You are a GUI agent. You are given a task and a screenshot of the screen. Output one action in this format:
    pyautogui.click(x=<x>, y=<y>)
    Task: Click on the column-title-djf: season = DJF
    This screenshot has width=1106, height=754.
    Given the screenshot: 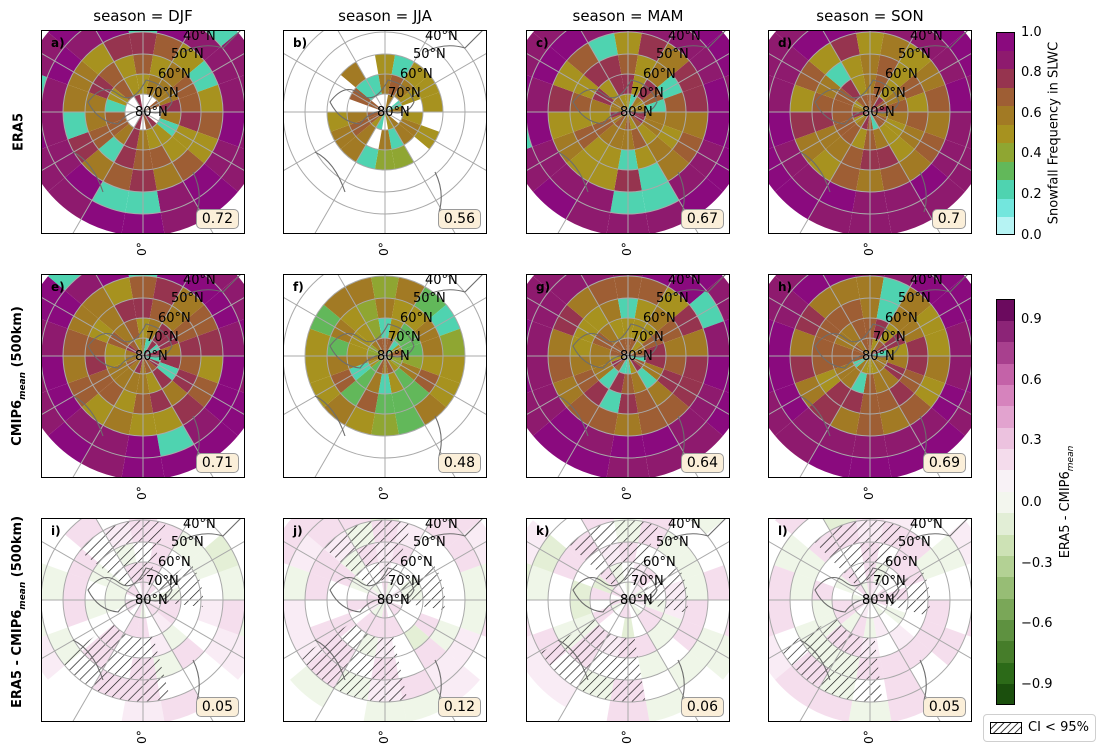 What is the action you would take?
    pyautogui.click(x=143, y=16)
    